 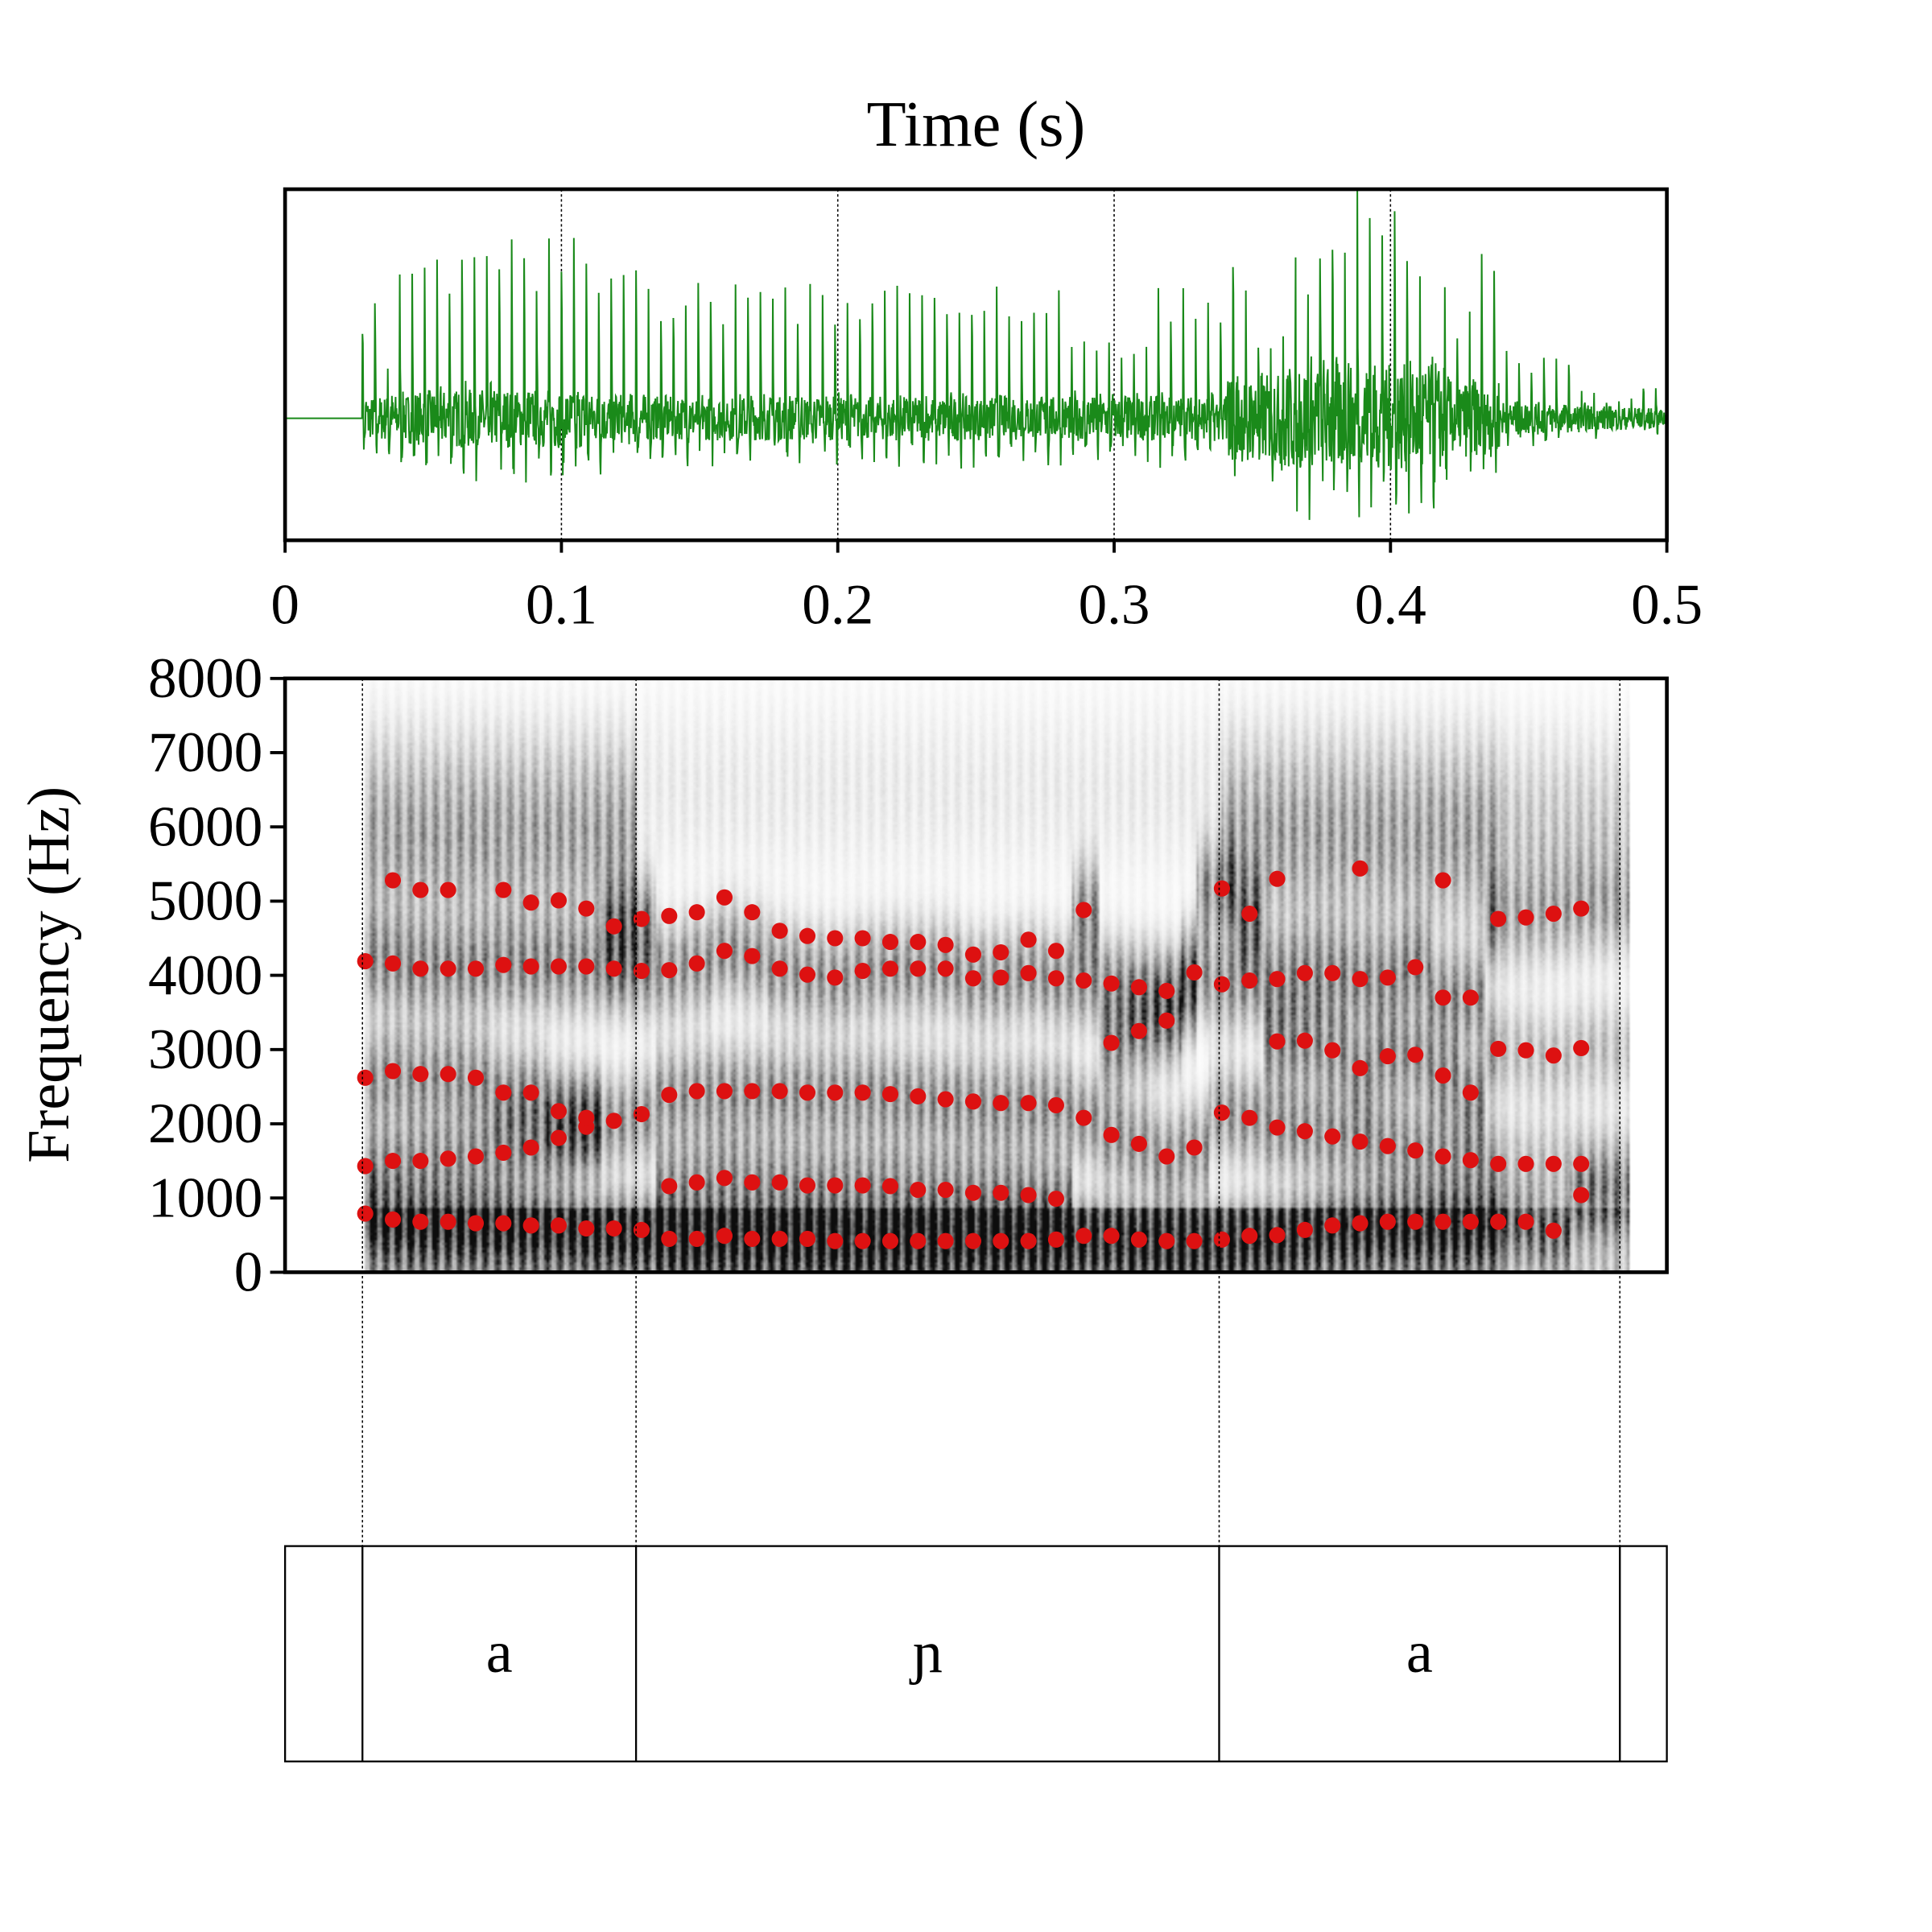 I want to click on time-axis-title: Time (s), so click(x=975, y=124).